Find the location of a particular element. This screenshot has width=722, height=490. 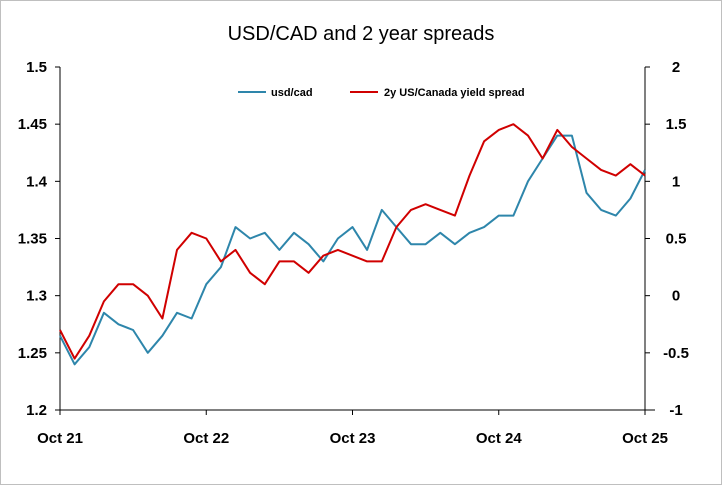

x-tick-label: Oct 21 is located at coordinates (60, 438).